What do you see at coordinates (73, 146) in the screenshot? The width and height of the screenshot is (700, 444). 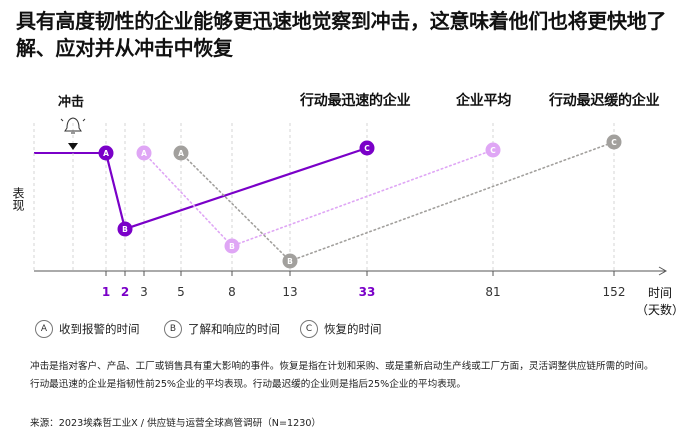 I see `shock-marker-triangle` at bounding box center [73, 146].